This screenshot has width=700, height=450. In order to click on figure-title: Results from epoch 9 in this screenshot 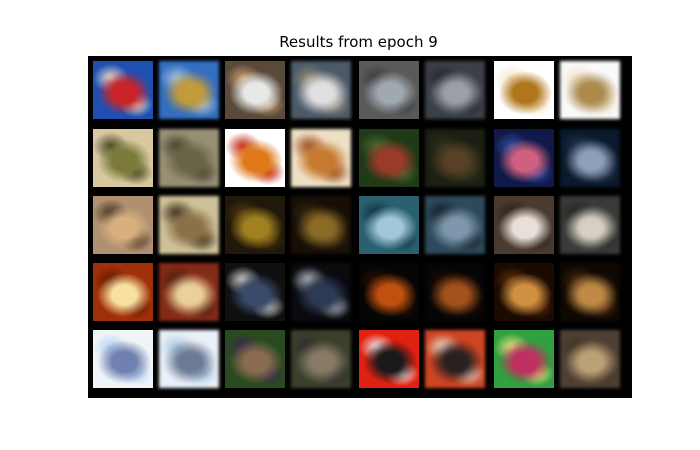, I will do `click(358, 42)`.